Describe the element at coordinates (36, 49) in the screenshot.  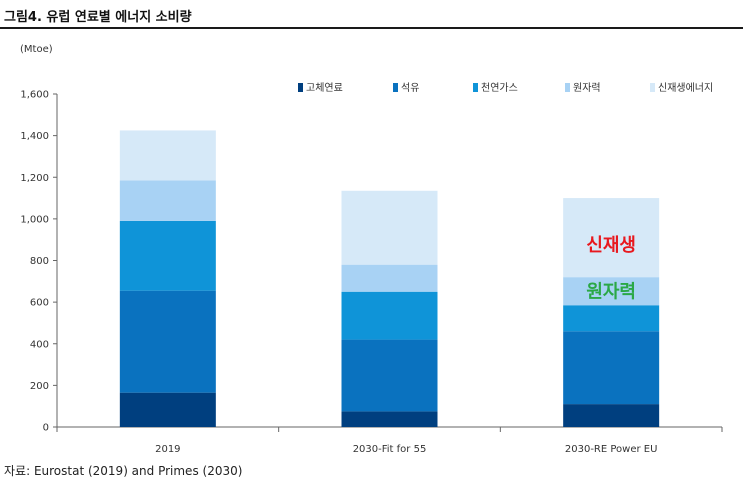
I see `y-axis-unit: (Mtoe)` at that location.